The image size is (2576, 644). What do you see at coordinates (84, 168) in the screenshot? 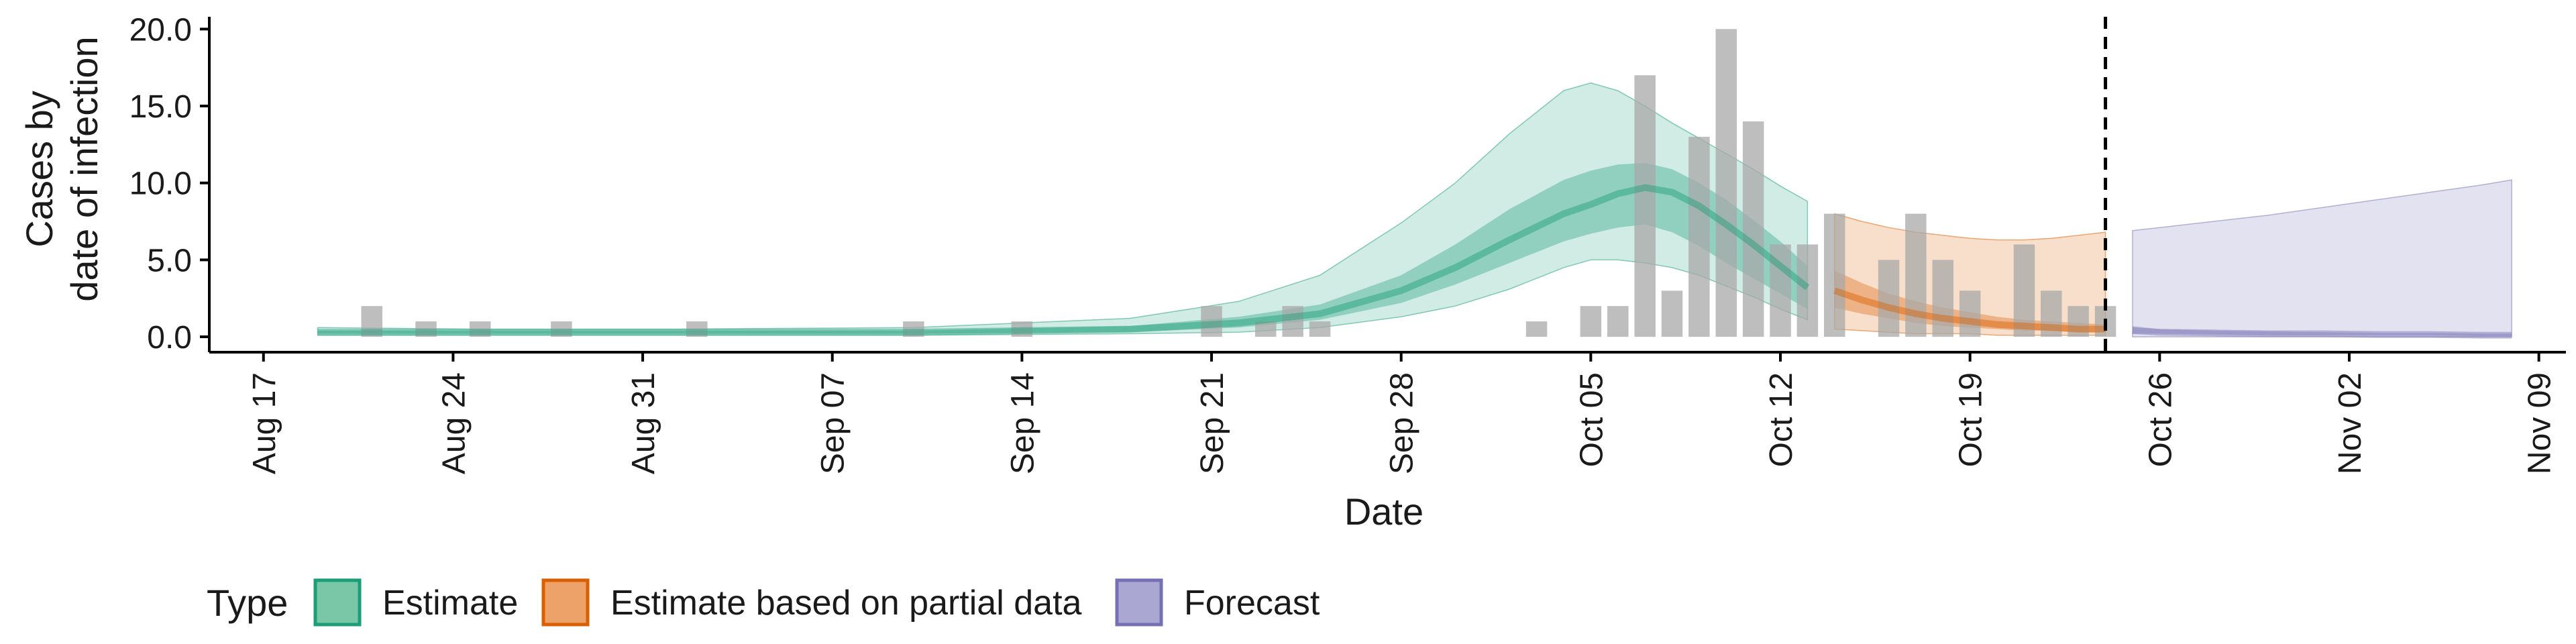
I see `y-axis-title-line2: date of infection` at bounding box center [84, 168].